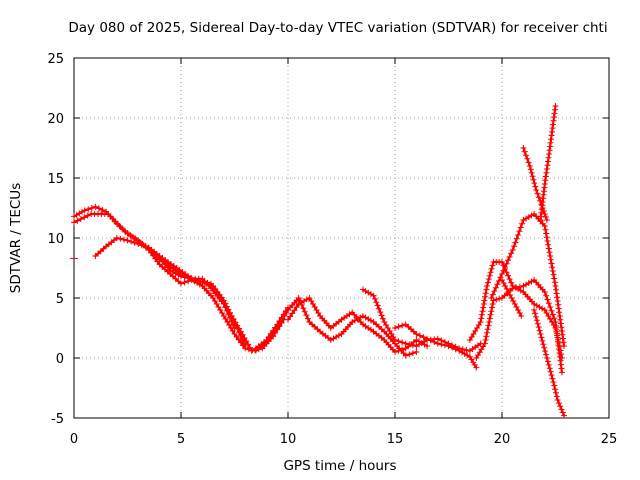 This screenshot has height=480, width=640. I want to click on series-arc-e, so click(336, 327).